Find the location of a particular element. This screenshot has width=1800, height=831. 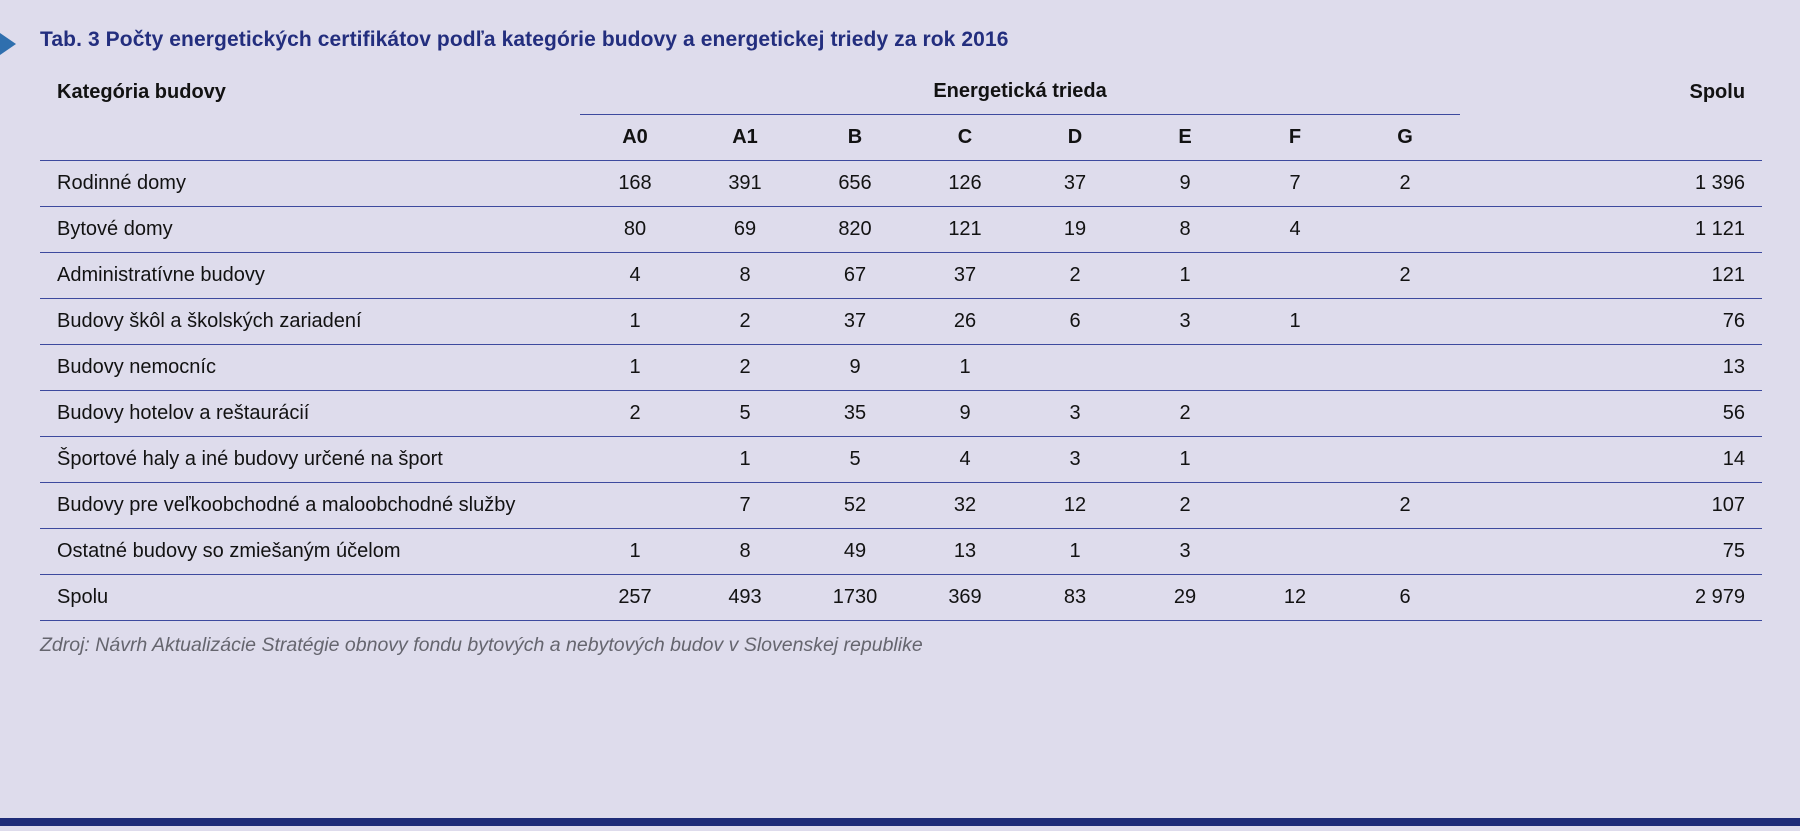

class-header-e: E is located at coordinates (1185, 137).